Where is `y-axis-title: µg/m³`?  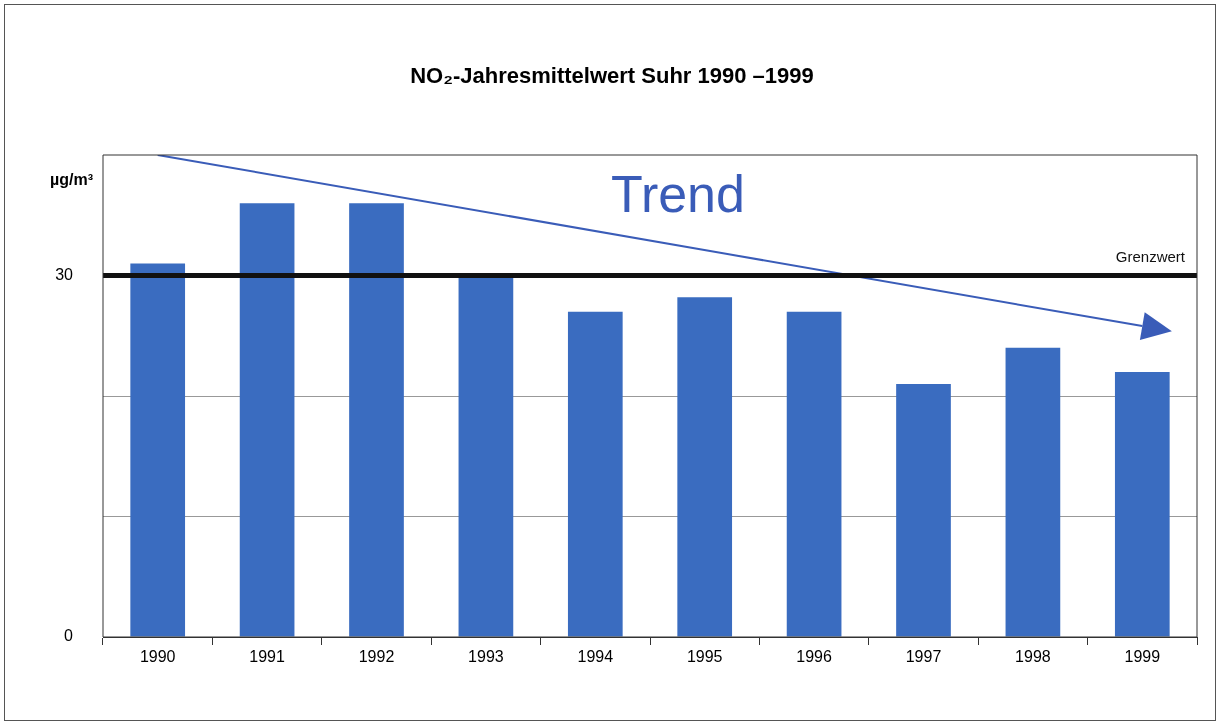
y-axis-title: µg/m³ is located at coordinates (71, 180).